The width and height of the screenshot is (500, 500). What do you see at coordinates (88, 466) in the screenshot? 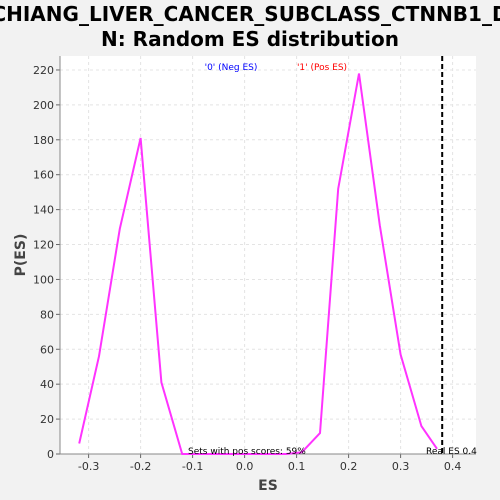
I see `x-tick-label: -0.3` at bounding box center [88, 466].